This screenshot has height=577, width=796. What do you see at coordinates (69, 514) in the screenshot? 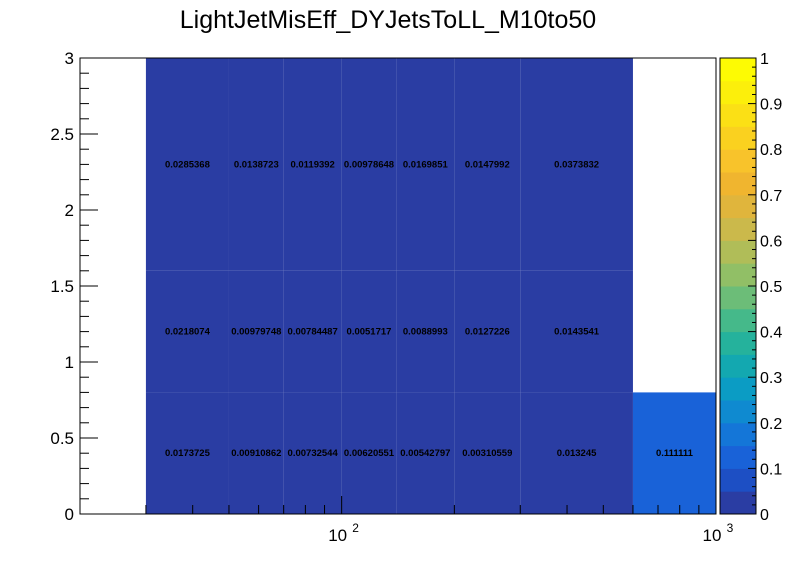
I see `y-tick-label: 0` at bounding box center [69, 514].